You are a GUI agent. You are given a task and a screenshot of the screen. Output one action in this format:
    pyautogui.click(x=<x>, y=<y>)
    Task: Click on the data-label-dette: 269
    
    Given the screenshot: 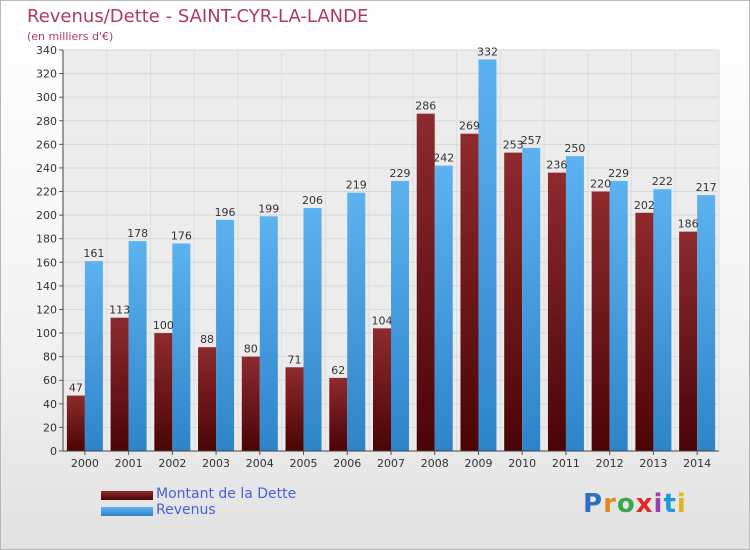 What is the action you would take?
    pyautogui.click(x=469, y=126)
    